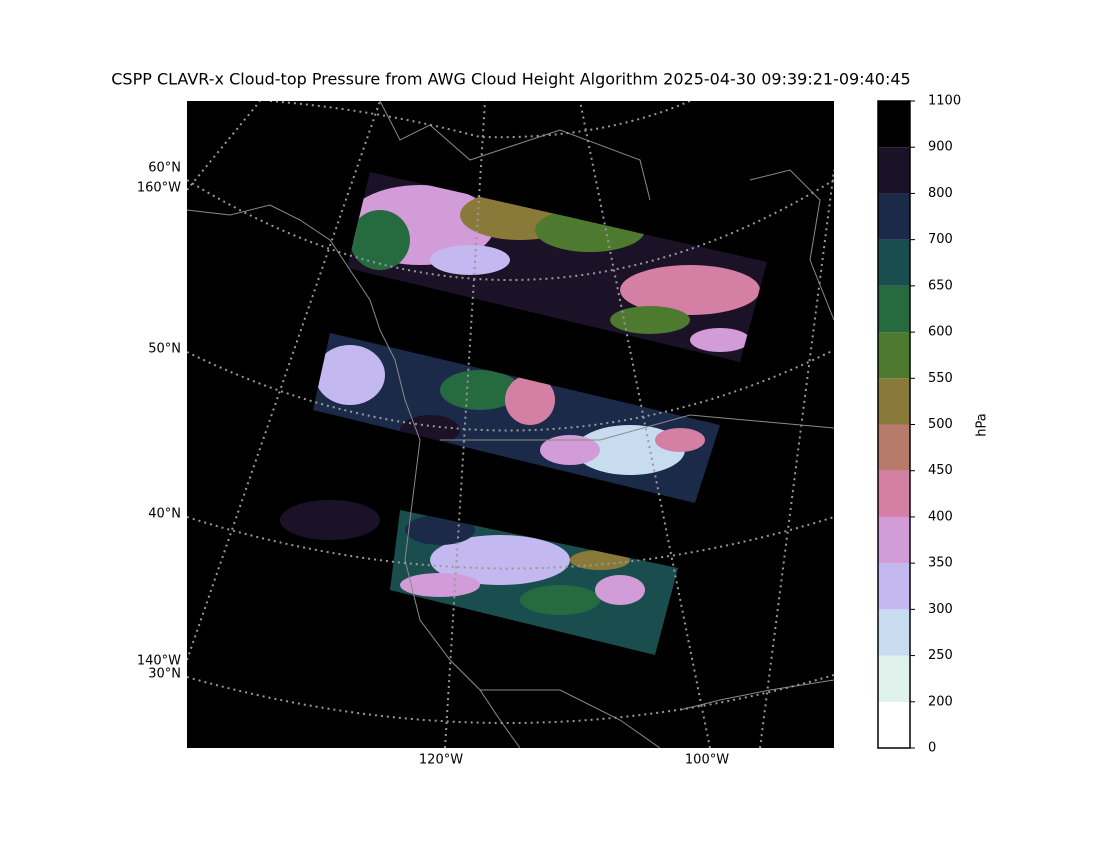 This screenshot has width=1120, height=844. What do you see at coordinates (940, 378) in the screenshot?
I see `colorbar-tick-label: 550` at bounding box center [940, 378].